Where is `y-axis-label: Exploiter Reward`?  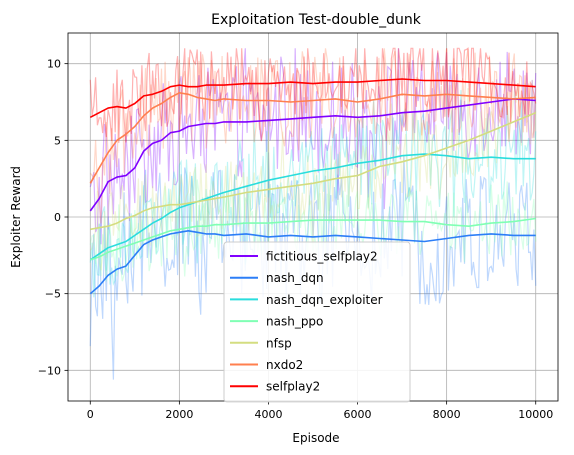 y-axis-label: Exploiter Reward is located at coordinates (16, 217).